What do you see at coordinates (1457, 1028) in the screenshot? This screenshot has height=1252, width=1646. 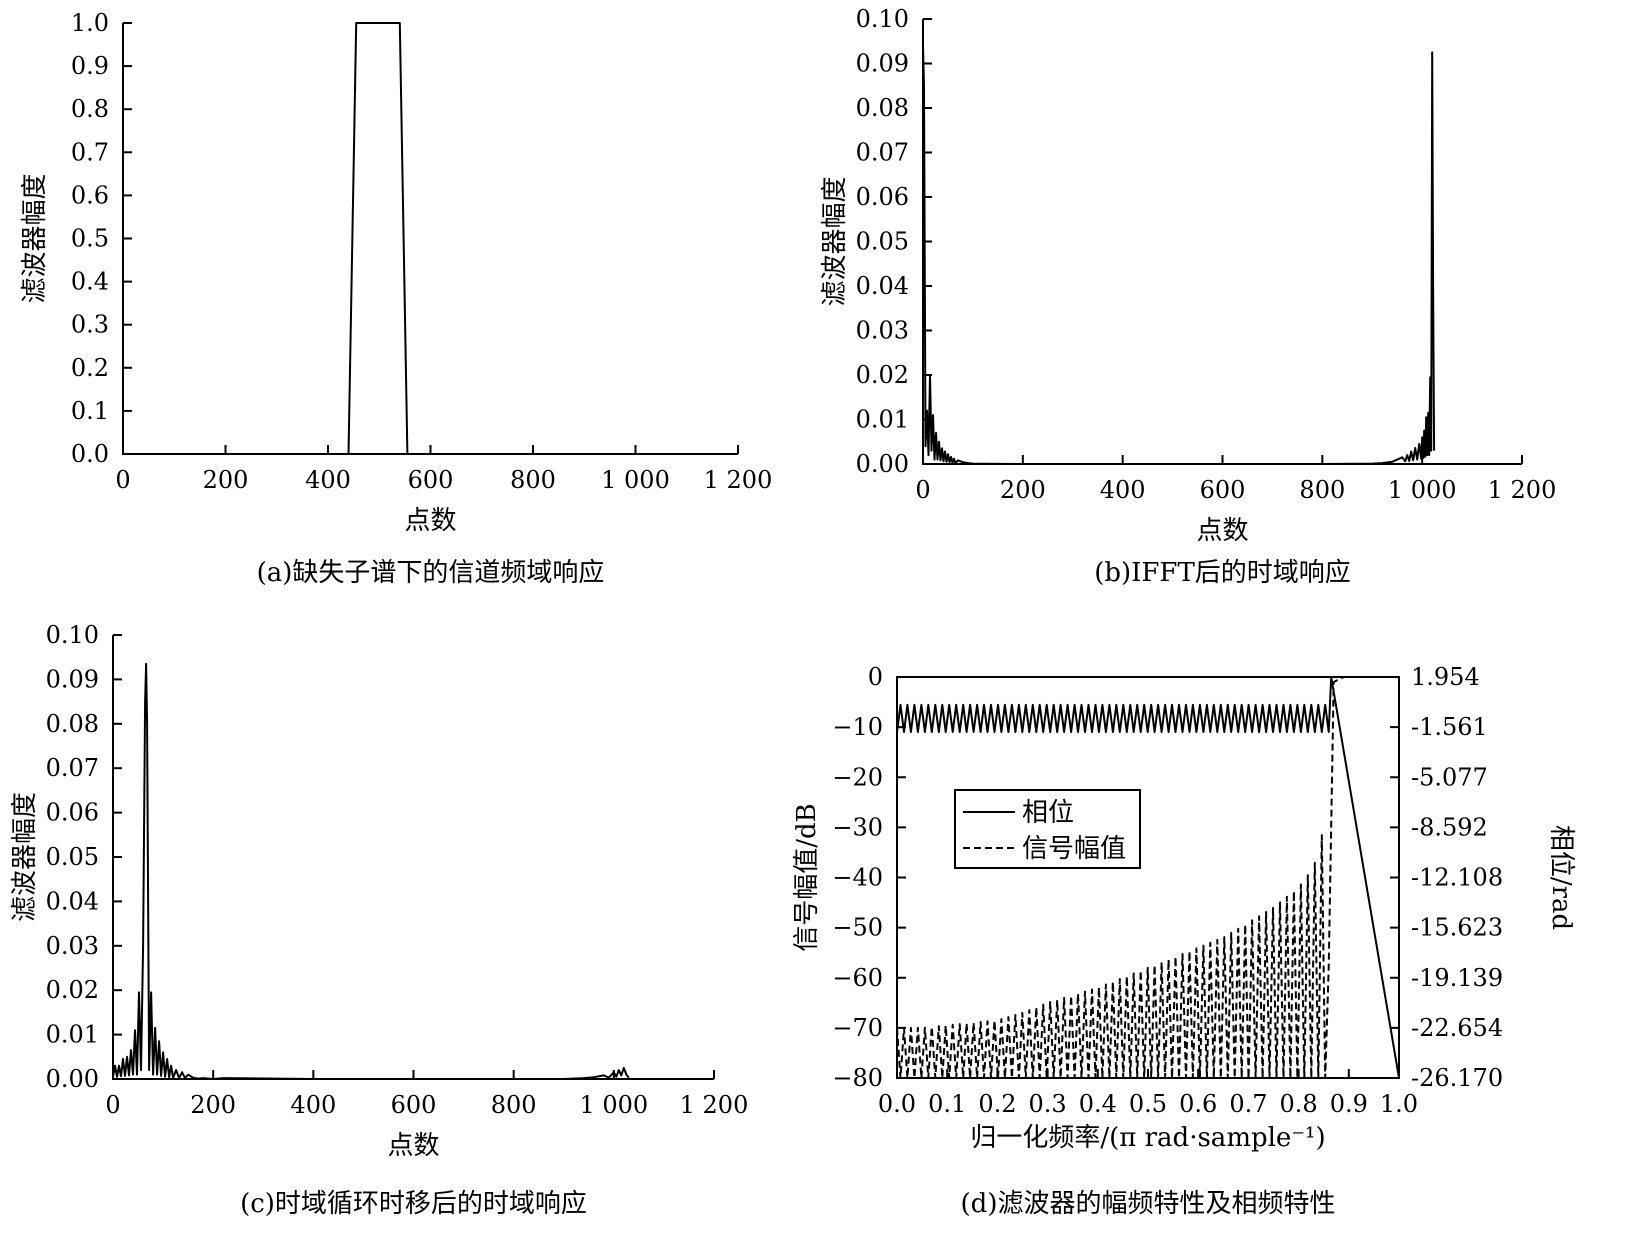 I see `y-right-tick-label: -22.654` at bounding box center [1457, 1028].